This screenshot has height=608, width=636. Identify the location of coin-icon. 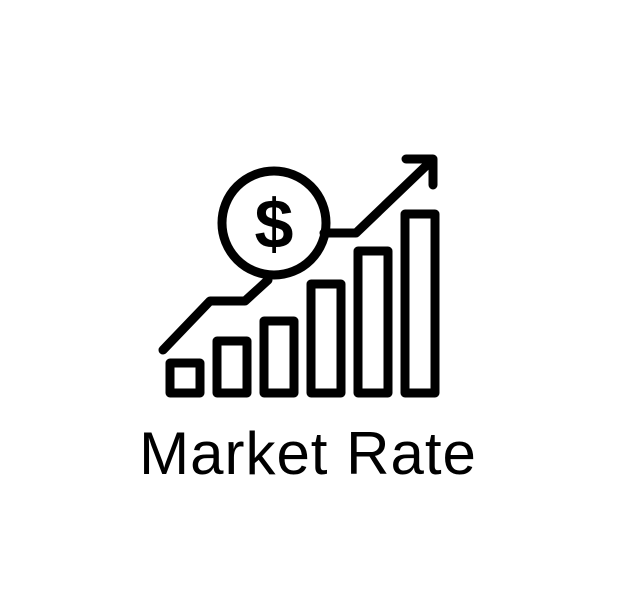
(274, 223).